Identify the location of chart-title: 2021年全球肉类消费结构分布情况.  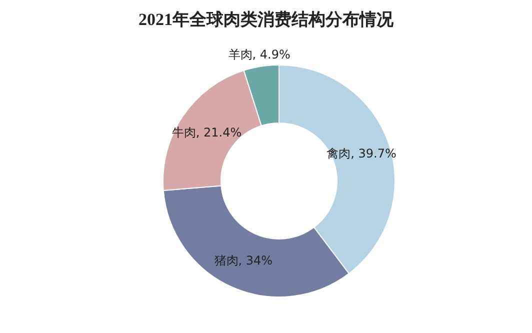
(266, 20).